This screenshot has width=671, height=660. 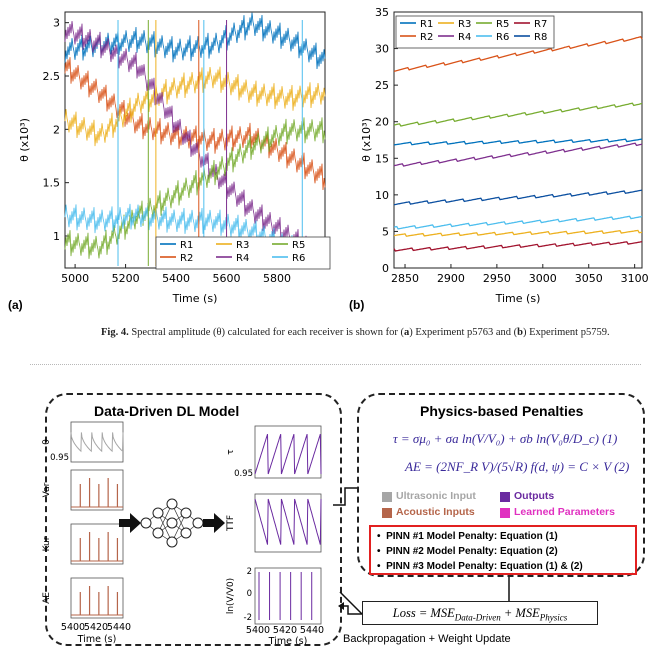 I want to click on caption-fig-number: Fig. 4., so click(x=115, y=332).